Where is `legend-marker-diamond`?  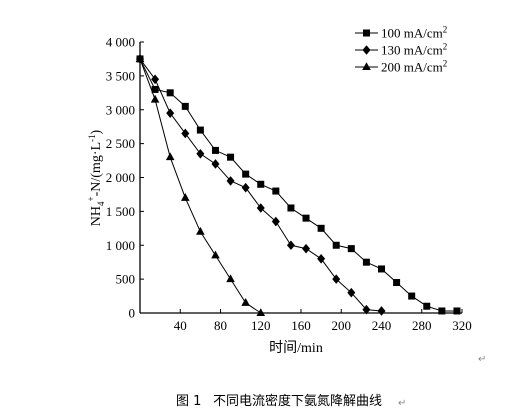
legend-marker-diamond is located at coordinates (366, 50).